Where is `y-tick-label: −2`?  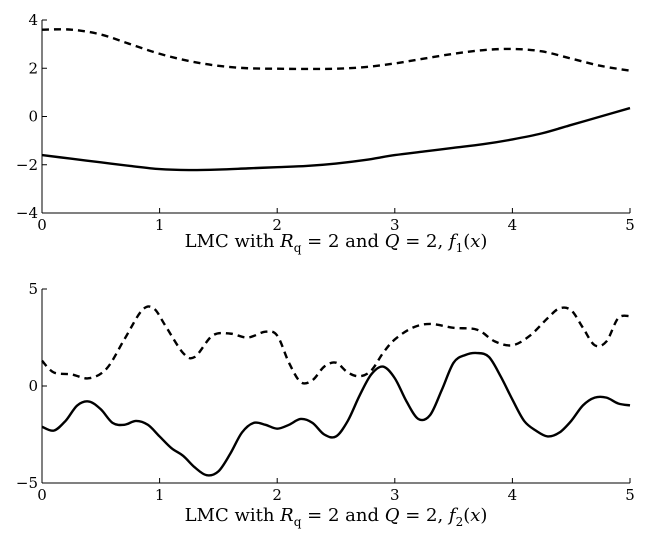 y-tick-label: −2 is located at coordinates (27, 165).